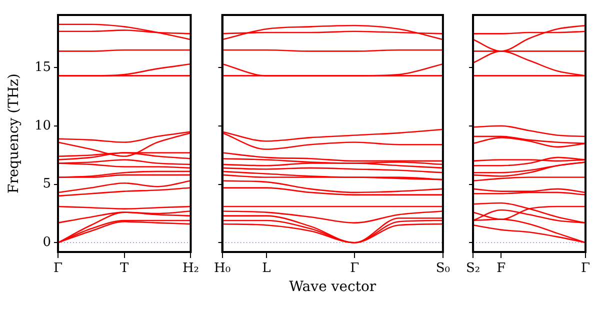 The image size is (608, 310). Describe the element at coordinates (443, 268) in the screenshot. I see `x-tick-label: S₀` at that location.